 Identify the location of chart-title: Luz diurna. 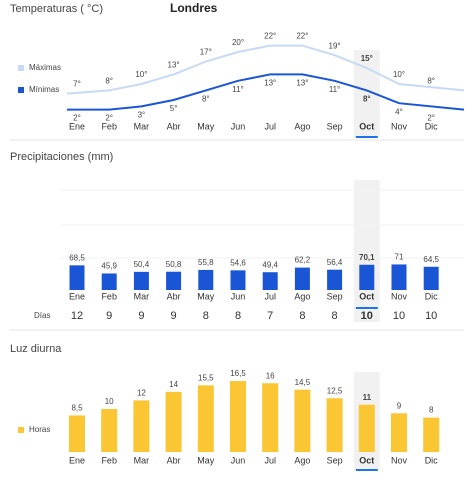
(36, 349).